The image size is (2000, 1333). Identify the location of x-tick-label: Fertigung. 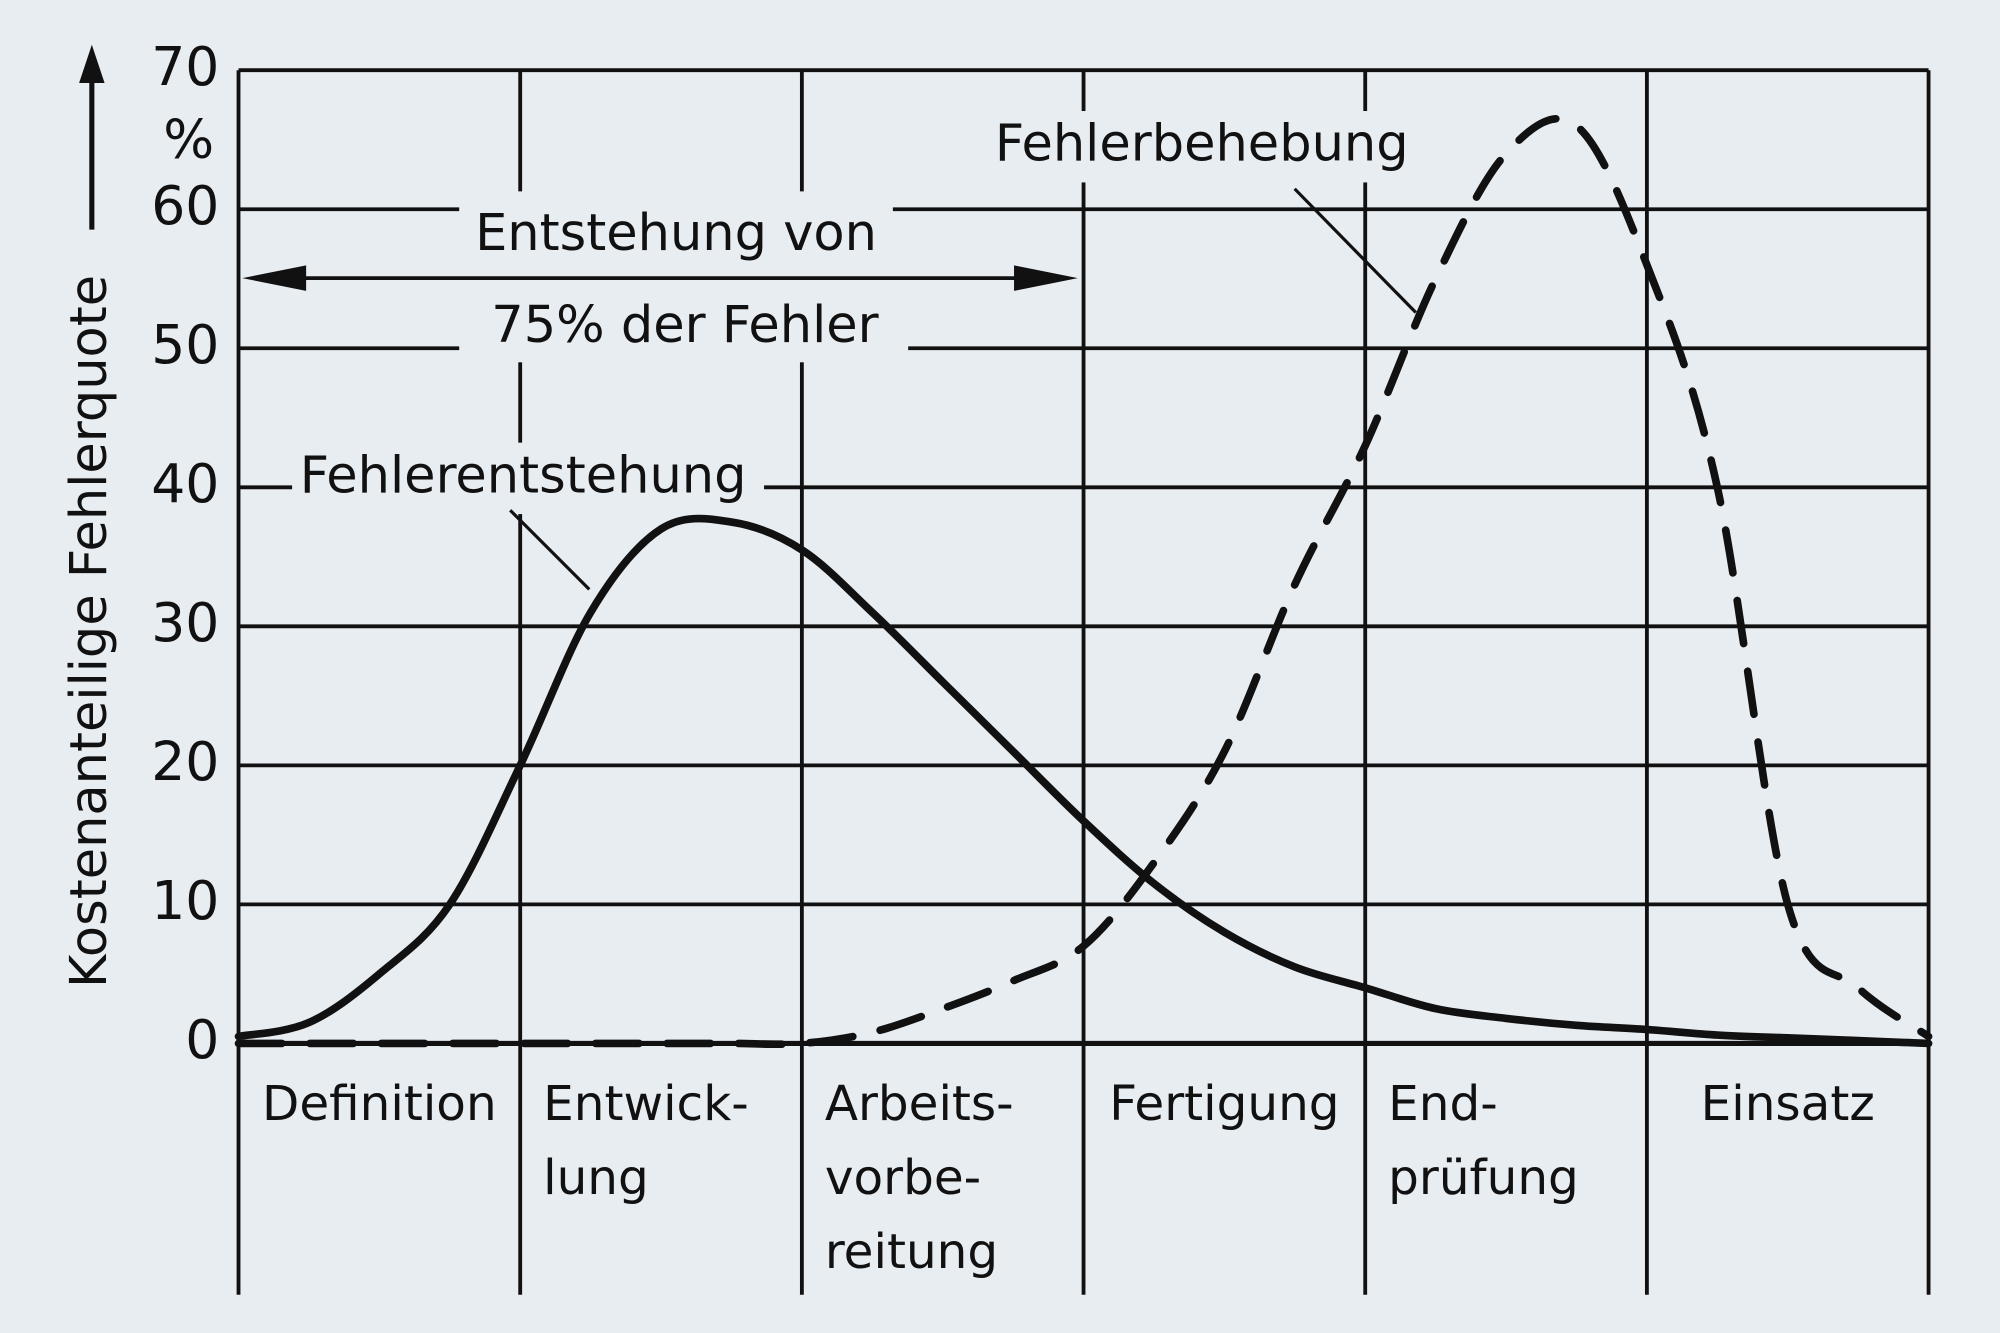
(1224, 1104).